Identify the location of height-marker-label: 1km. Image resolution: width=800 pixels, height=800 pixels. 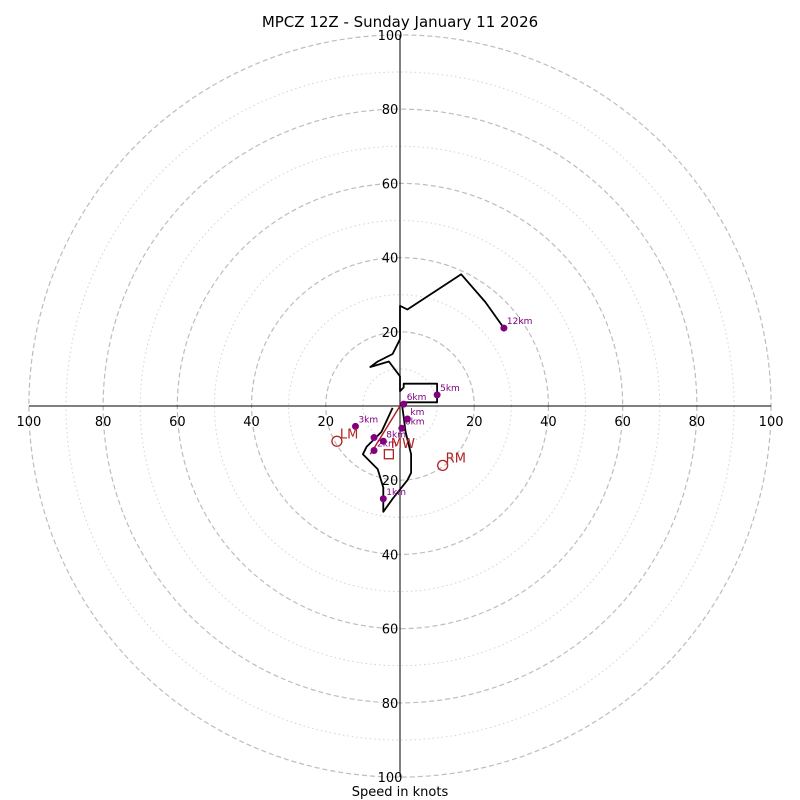
(396, 493).